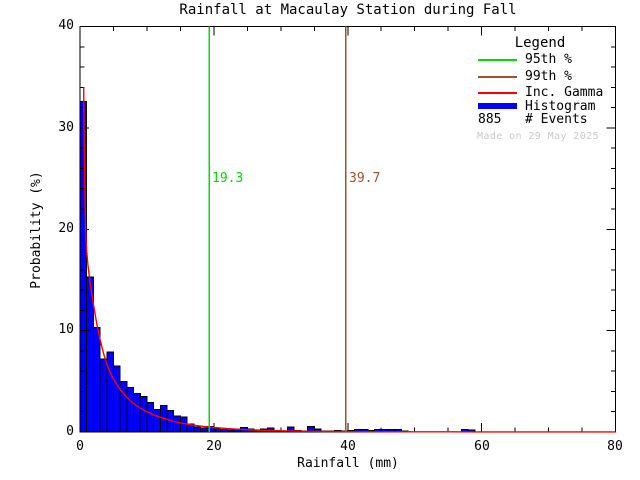  I want to click on watermark: Made on 29 May 2025, so click(538, 136).